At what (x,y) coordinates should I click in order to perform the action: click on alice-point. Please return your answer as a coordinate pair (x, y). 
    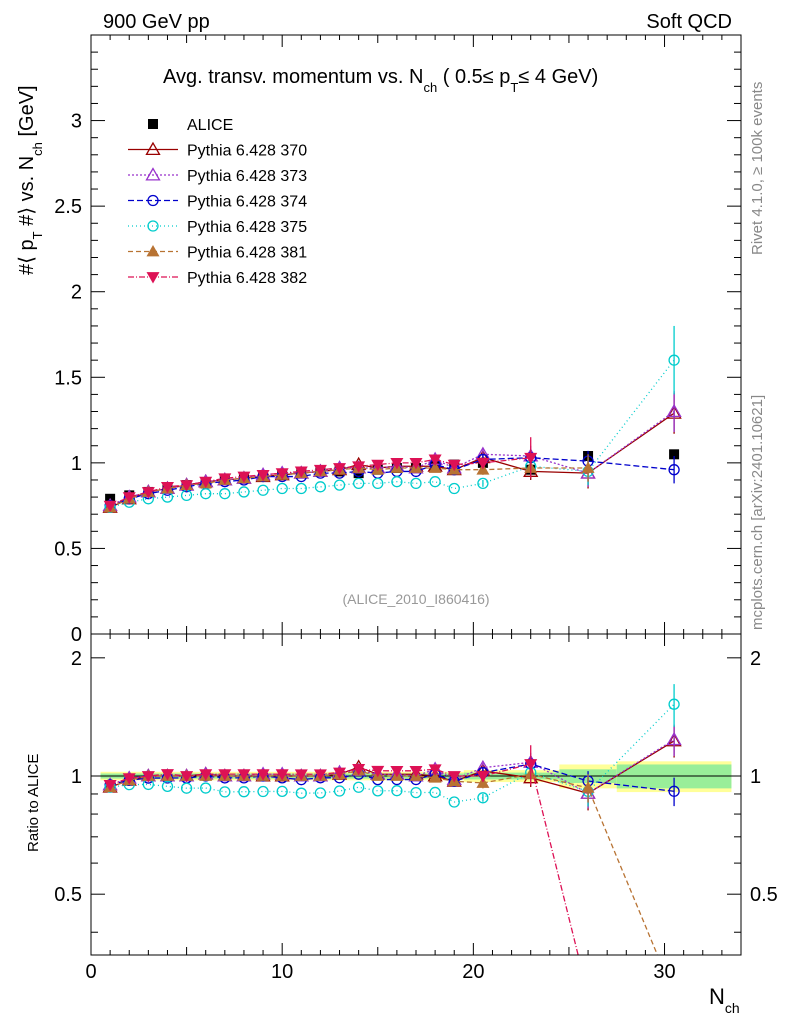
    Looking at the image, I should click on (674, 454).